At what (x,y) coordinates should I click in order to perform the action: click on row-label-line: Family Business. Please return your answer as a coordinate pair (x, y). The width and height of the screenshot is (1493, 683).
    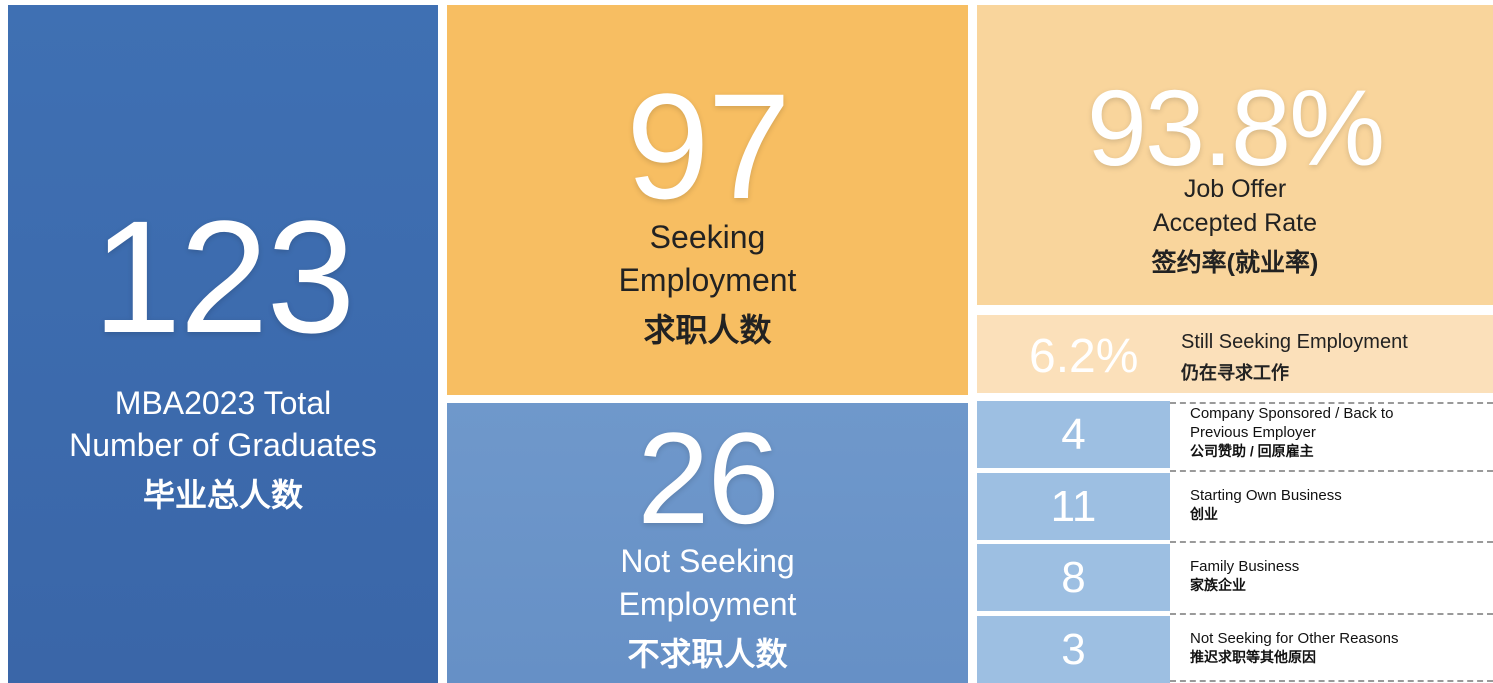
    Looking at the image, I should click on (1245, 566).